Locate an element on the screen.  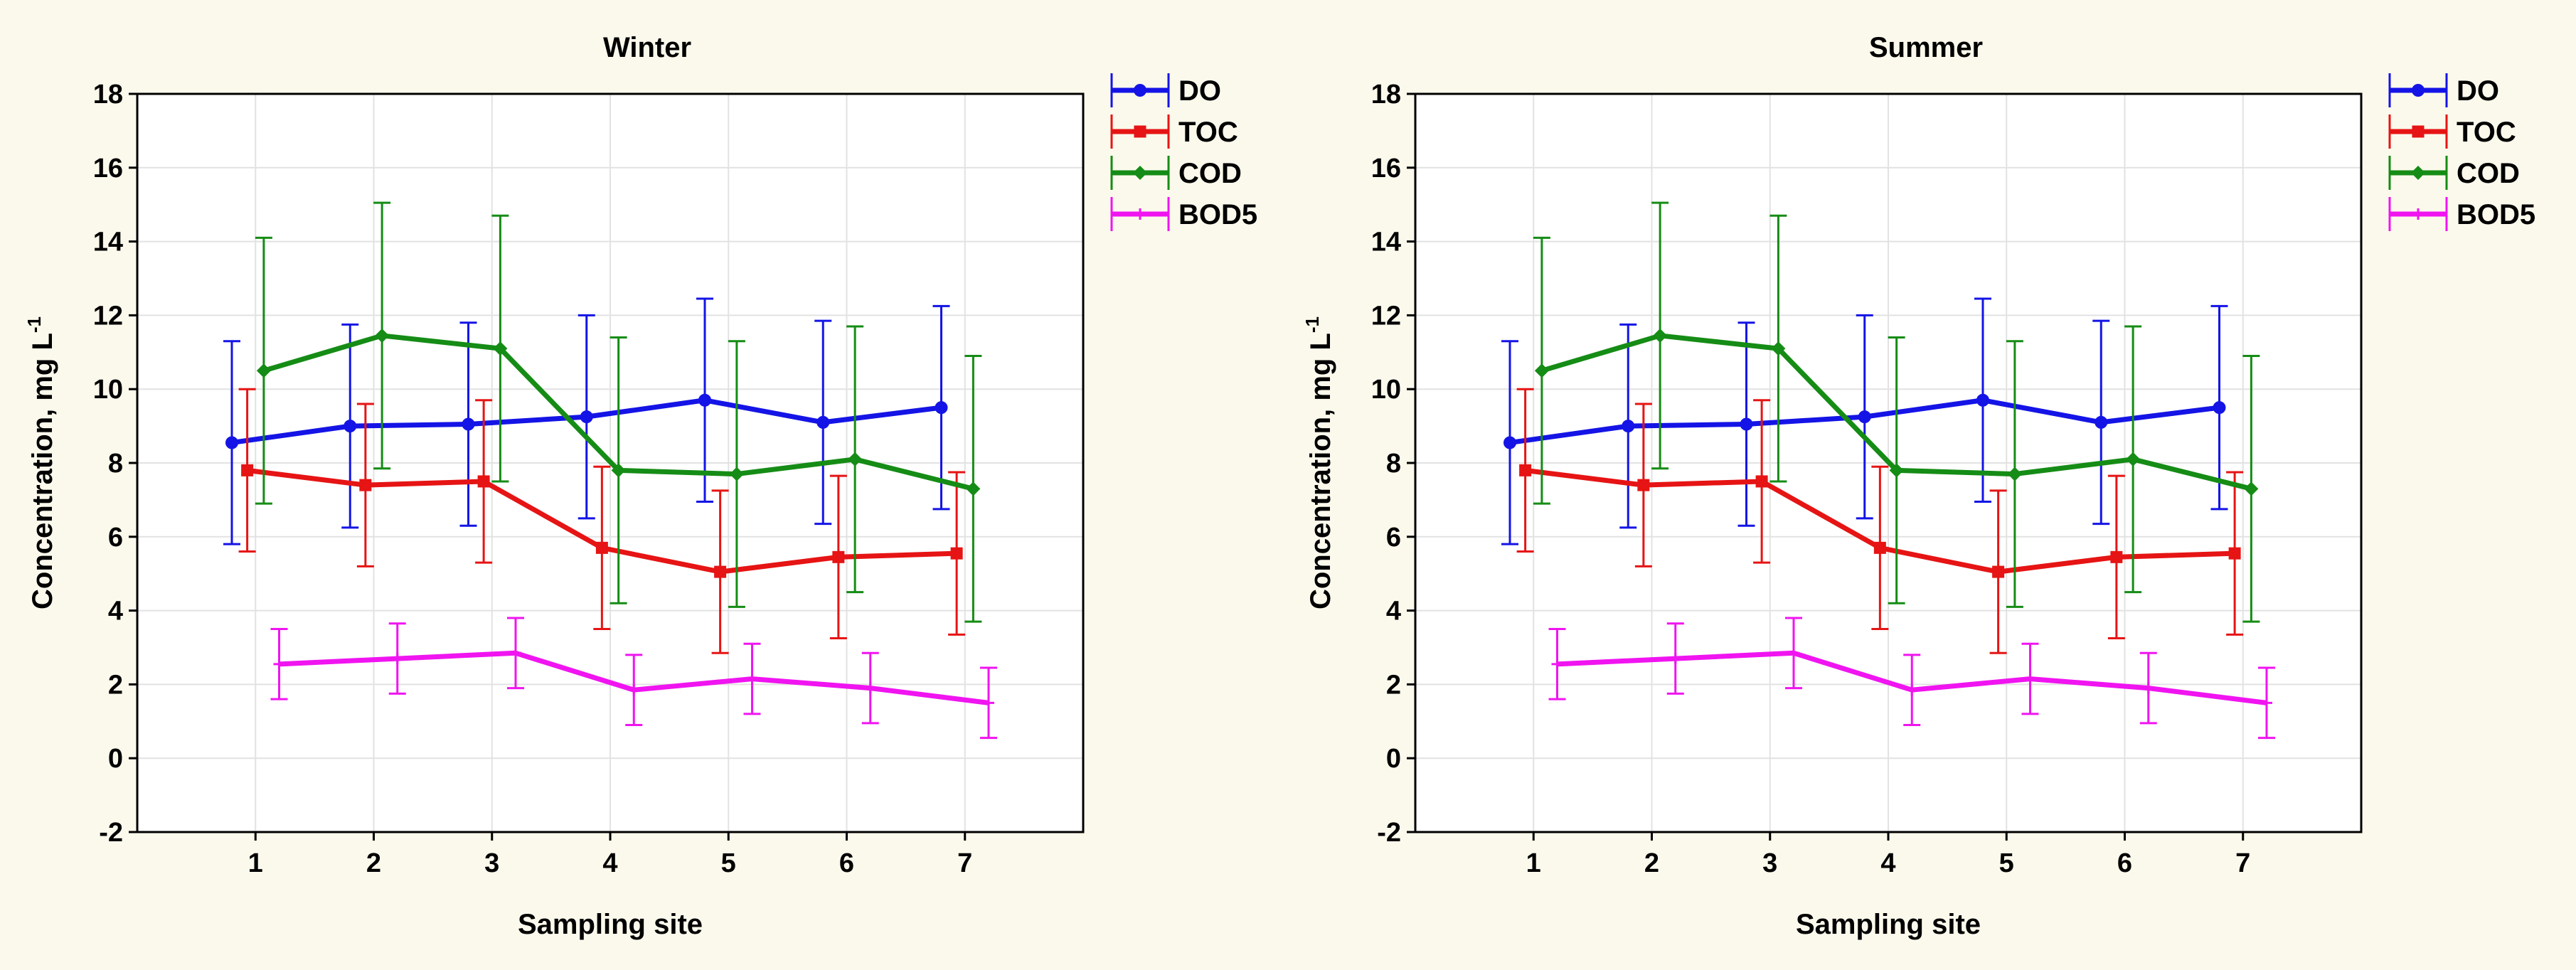
y-axis-label-text: Concentration, mg L is located at coordinates (42, 471).